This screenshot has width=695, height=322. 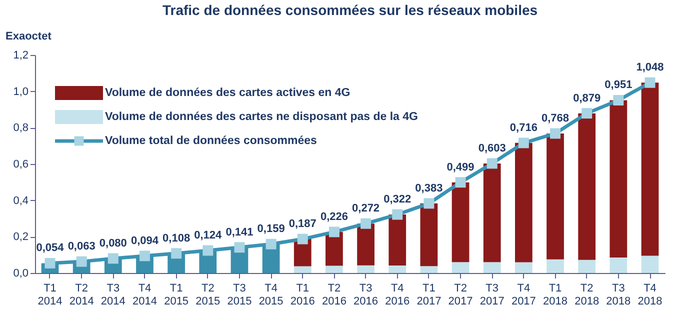 I want to click on legend-label: Volume de données des cartes actives en 4G, so click(x=227, y=93).